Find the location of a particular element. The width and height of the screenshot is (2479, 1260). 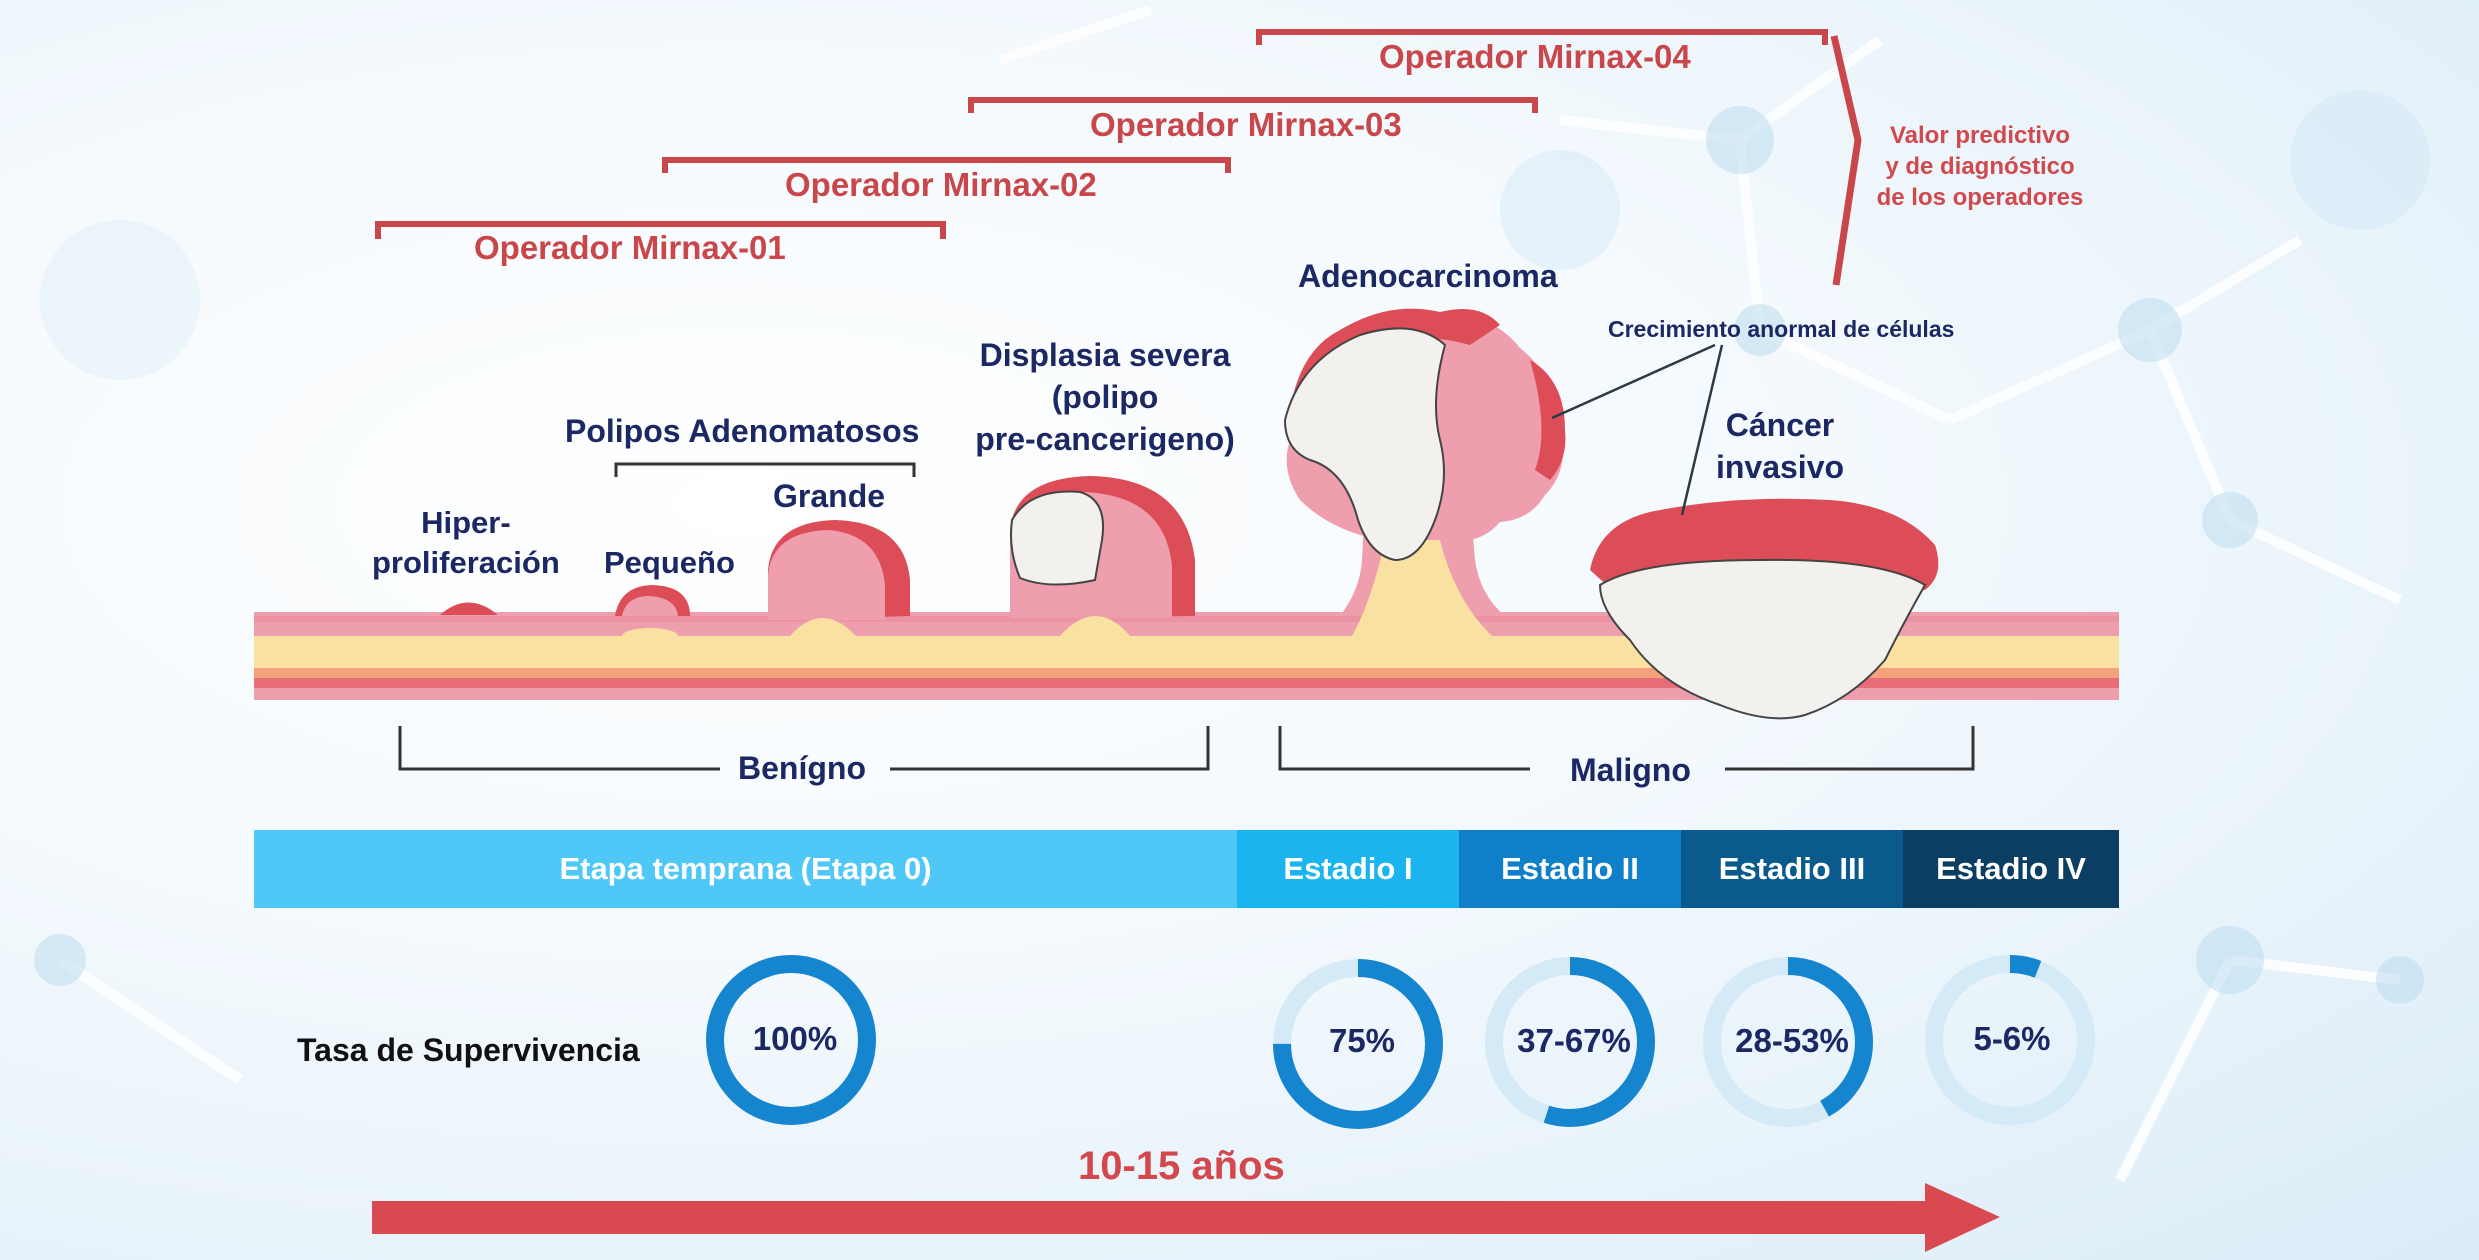

label-abnormal-growth: Crecimiento anormal de células is located at coordinates (1781, 329).